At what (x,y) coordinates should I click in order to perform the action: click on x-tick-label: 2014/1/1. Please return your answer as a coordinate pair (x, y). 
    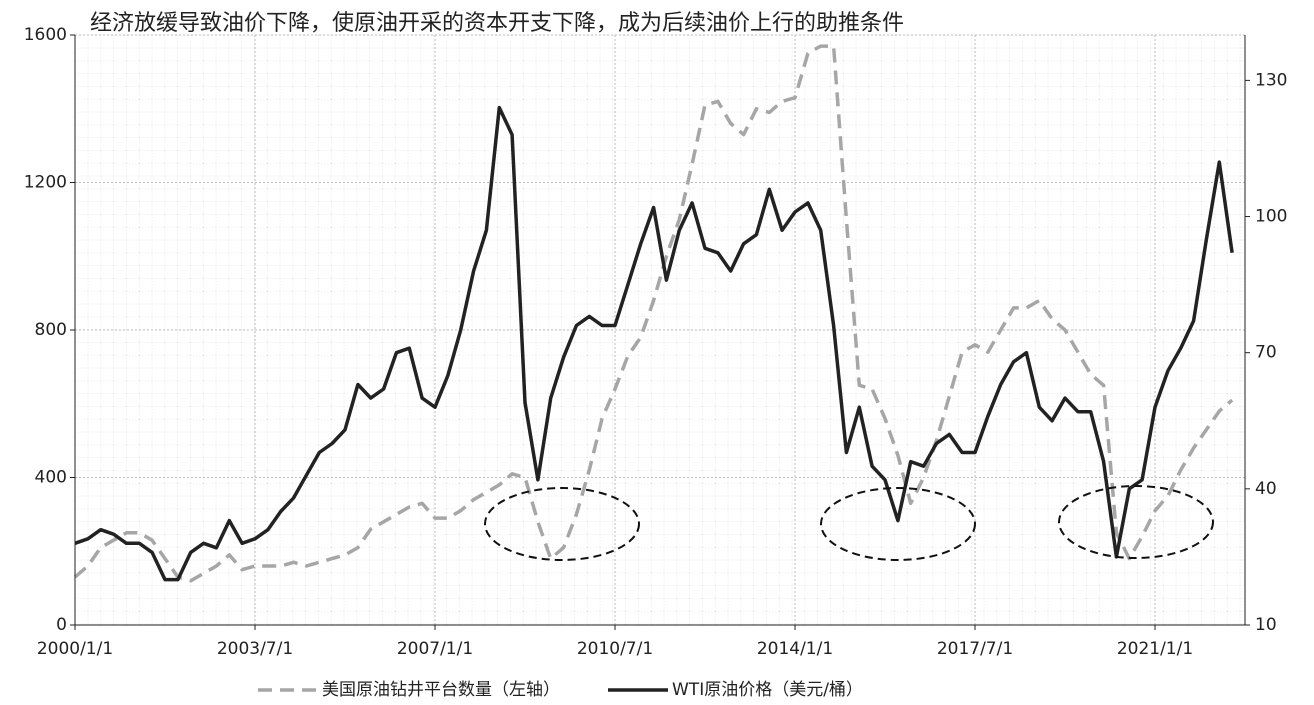
    Looking at the image, I should click on (795, 649).